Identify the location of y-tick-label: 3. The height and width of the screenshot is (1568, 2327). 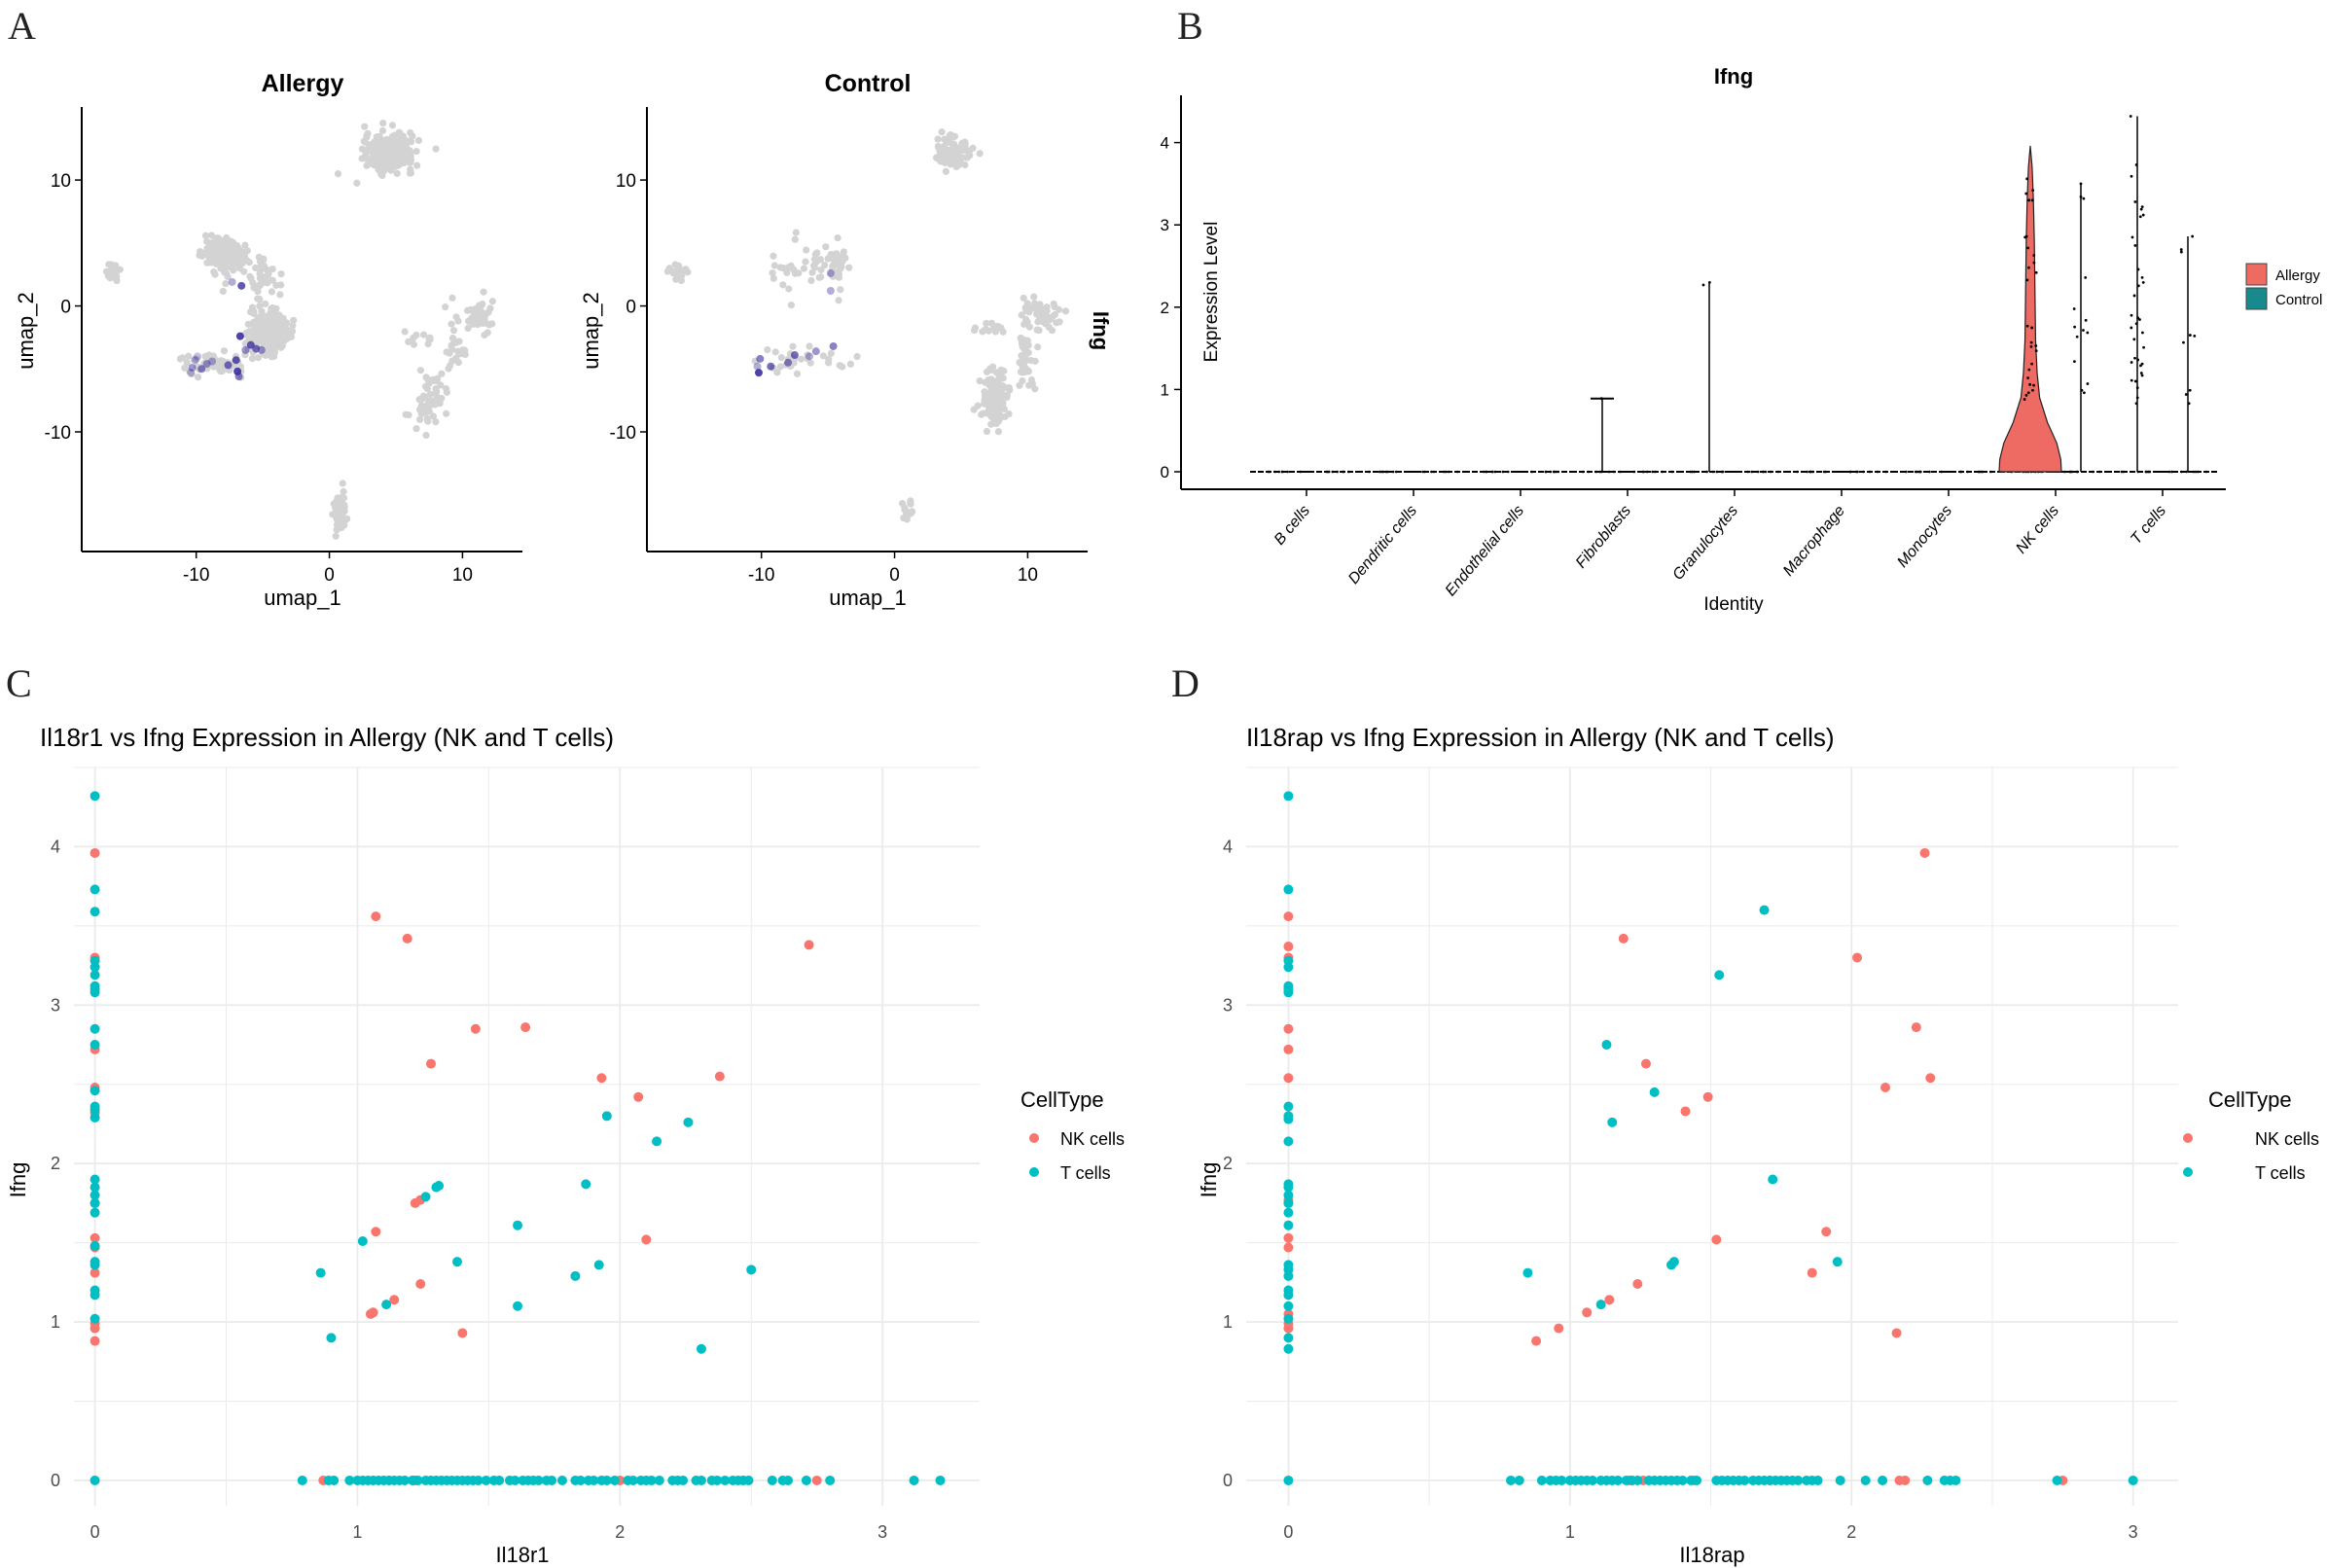
(1165, 225).